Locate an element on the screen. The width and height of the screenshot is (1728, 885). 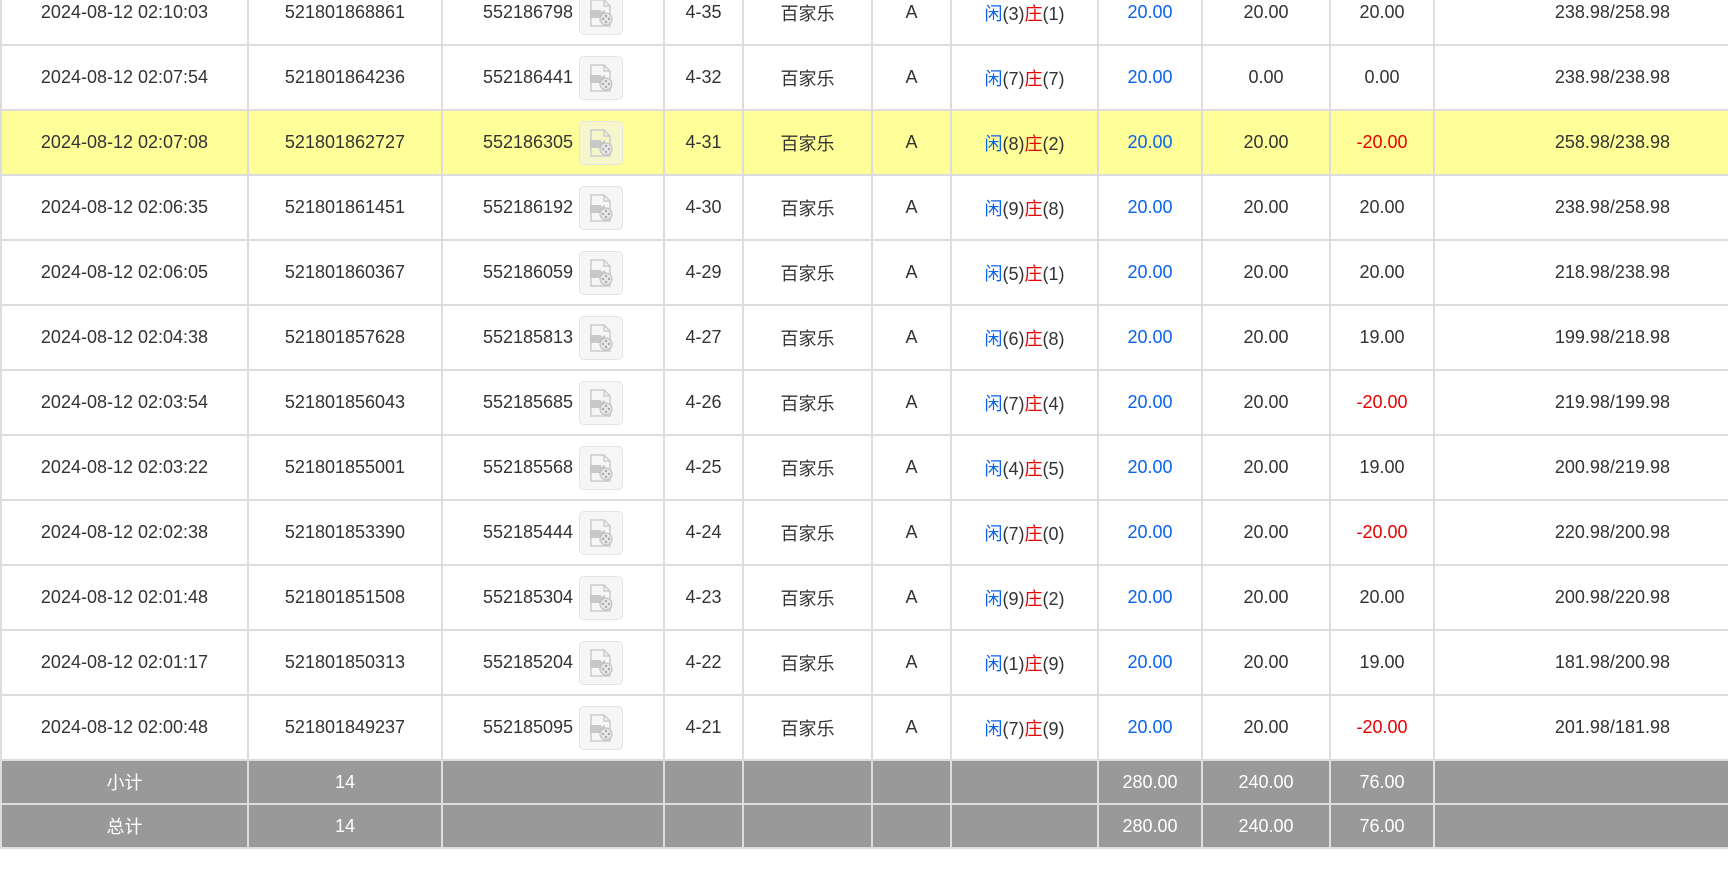
bet-number-cell: 552186192 is located at coordinates (553, 207).